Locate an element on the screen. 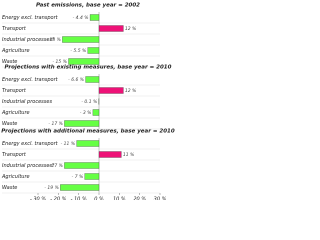  x-tick-label: - 10 % is located at coordinates (79, 199).